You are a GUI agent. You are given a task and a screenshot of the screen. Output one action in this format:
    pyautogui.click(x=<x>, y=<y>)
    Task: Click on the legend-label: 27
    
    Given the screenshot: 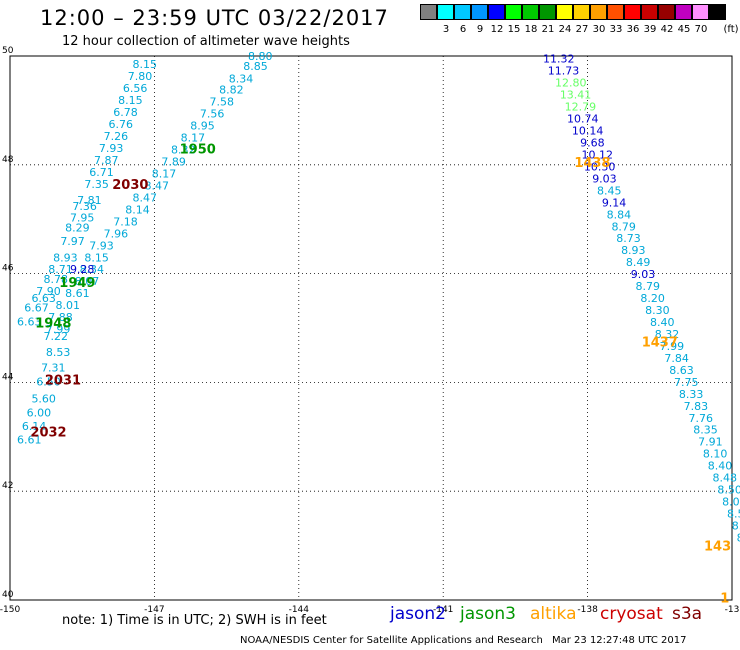 What is the action you would take?
    pyautogui.click(x=582, y=29)
    